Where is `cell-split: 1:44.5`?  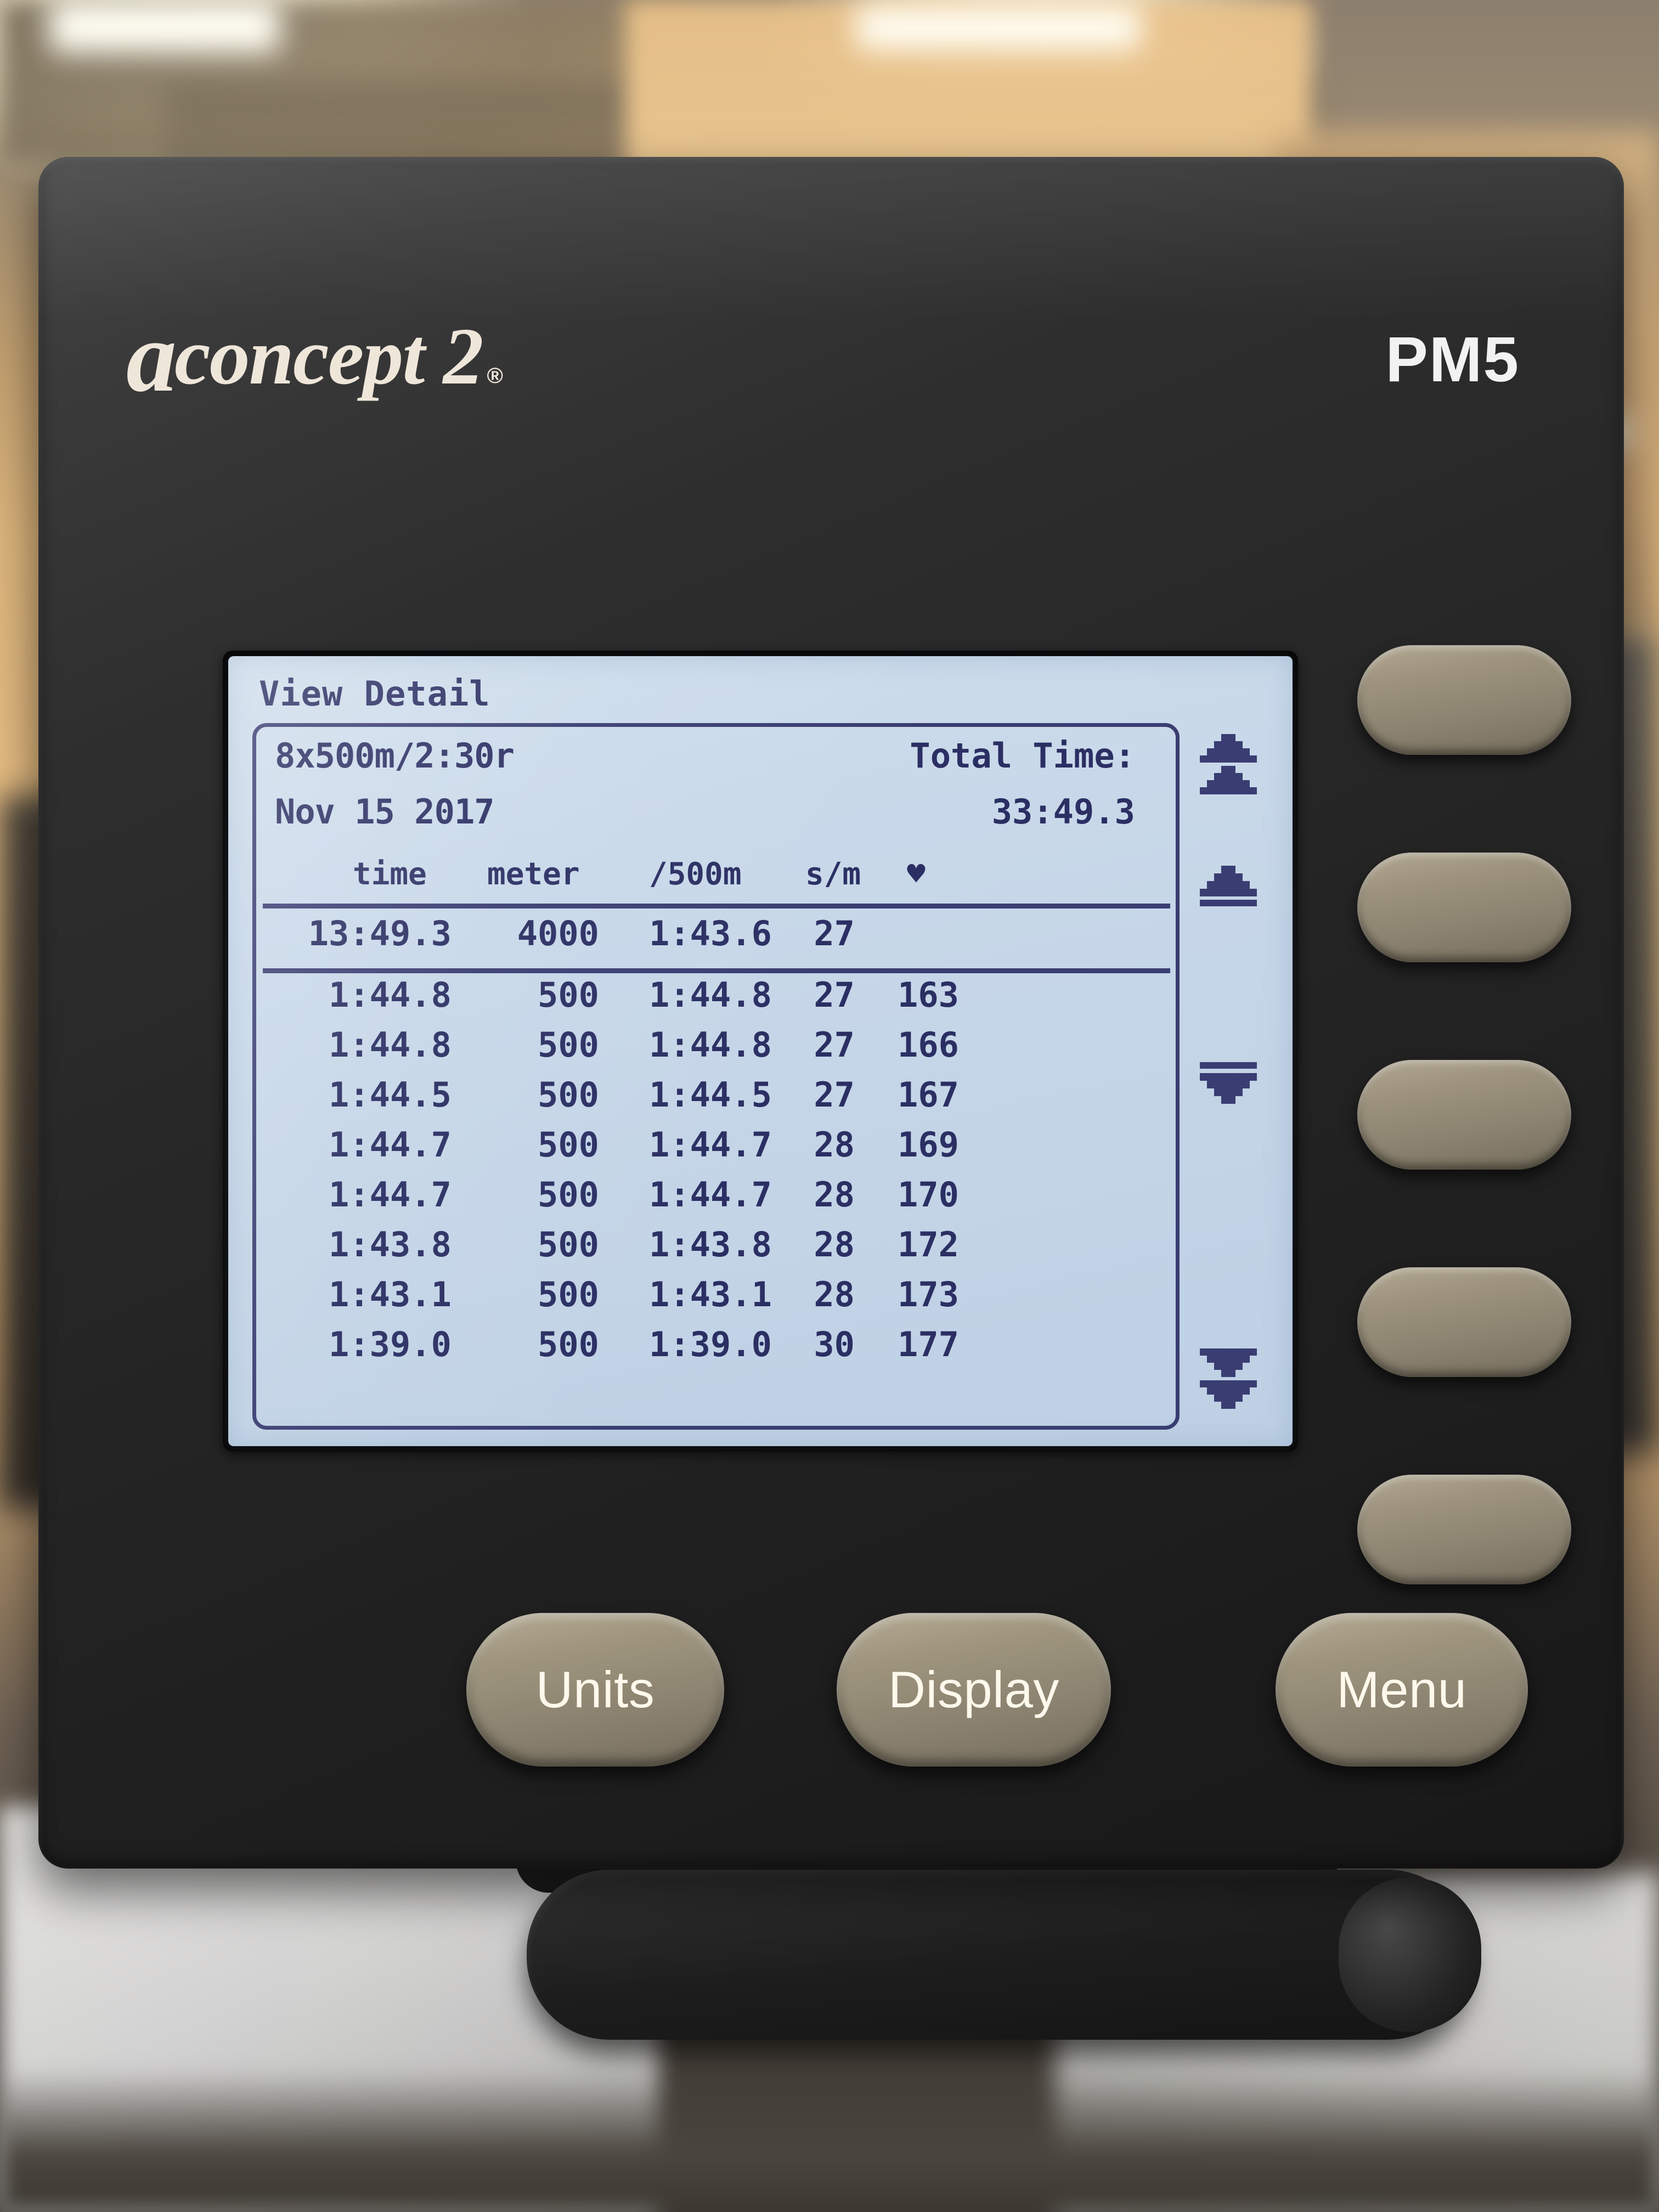 cell-split: 1:44.5 is located at coordinates (711, 1095).